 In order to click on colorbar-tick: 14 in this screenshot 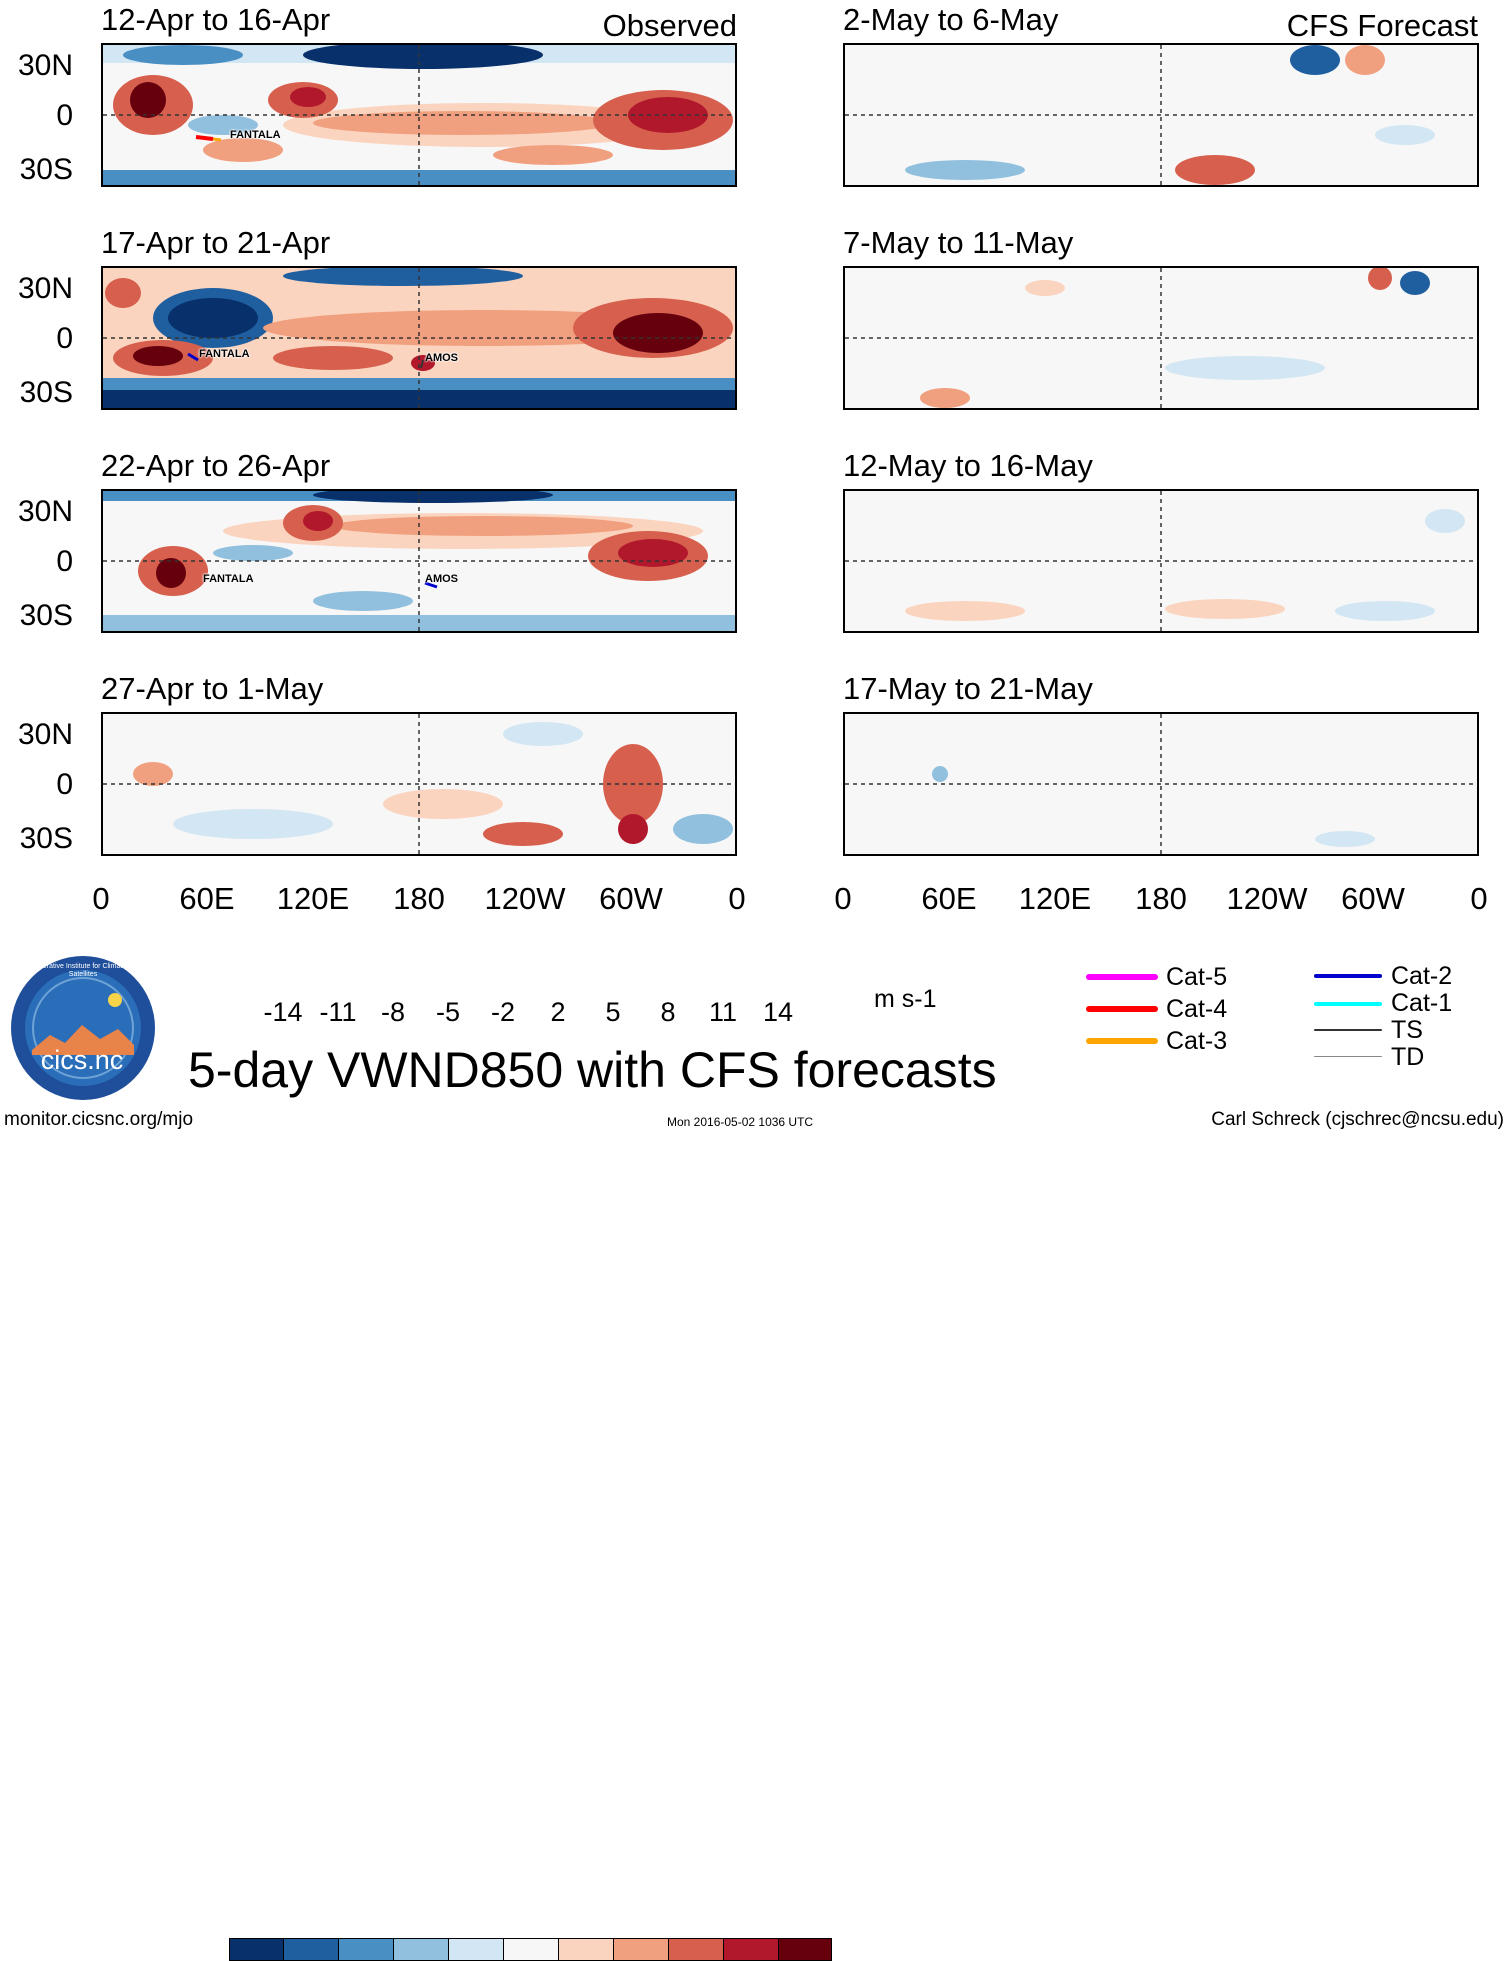, I will do `click(778, 1012)`.